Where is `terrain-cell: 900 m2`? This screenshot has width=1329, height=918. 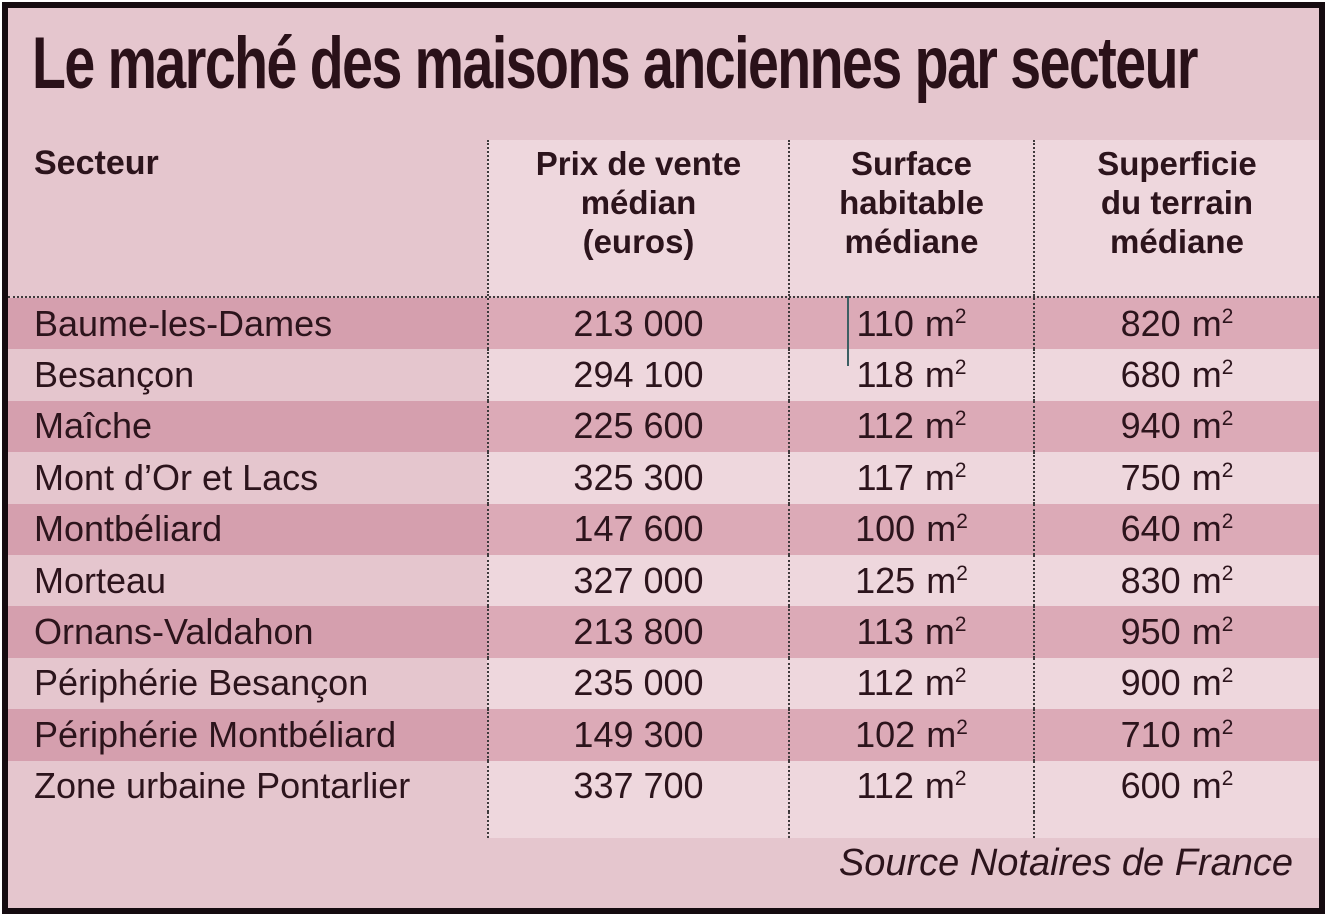 terrain-cell: 900 m2 is located at coordinates (1176, 683).